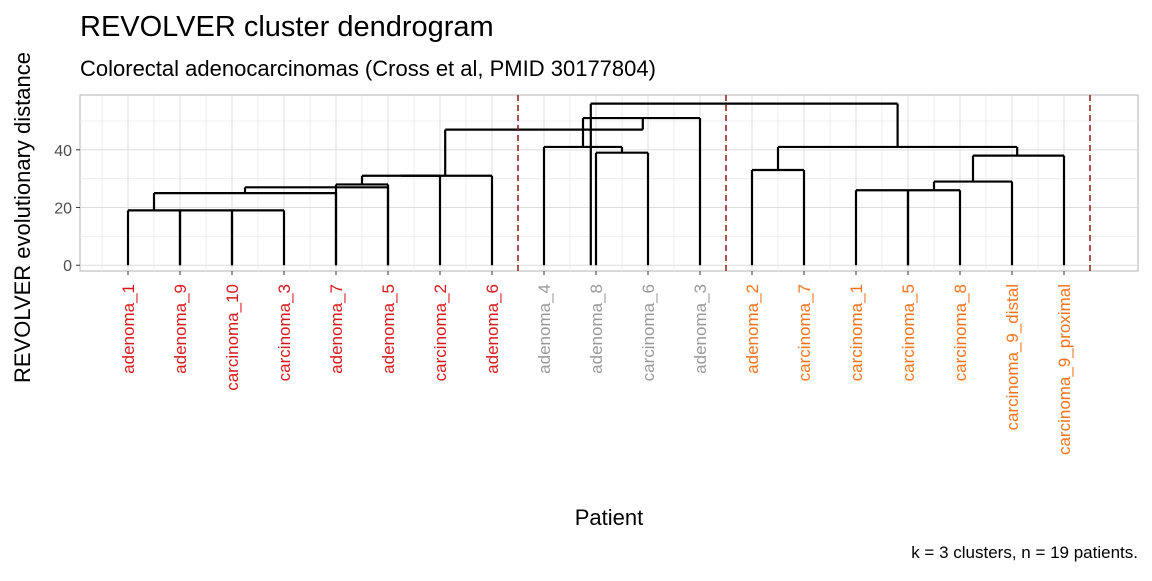  I want to click on leaf-label: carcinoma_9_distal, so click(1012, 357).